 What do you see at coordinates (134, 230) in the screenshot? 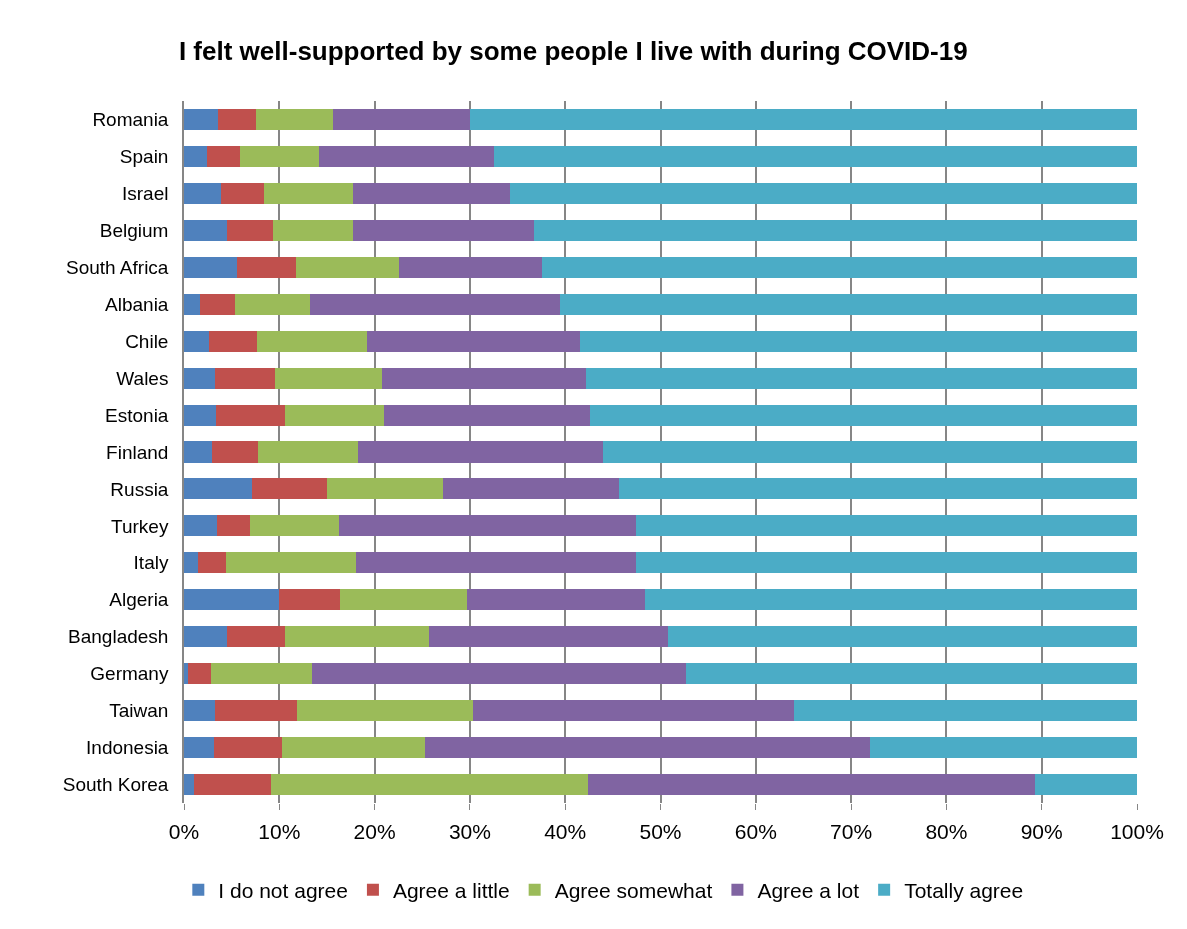
I see `y-tick-label: Belgium` at bounding box center [134, 230].